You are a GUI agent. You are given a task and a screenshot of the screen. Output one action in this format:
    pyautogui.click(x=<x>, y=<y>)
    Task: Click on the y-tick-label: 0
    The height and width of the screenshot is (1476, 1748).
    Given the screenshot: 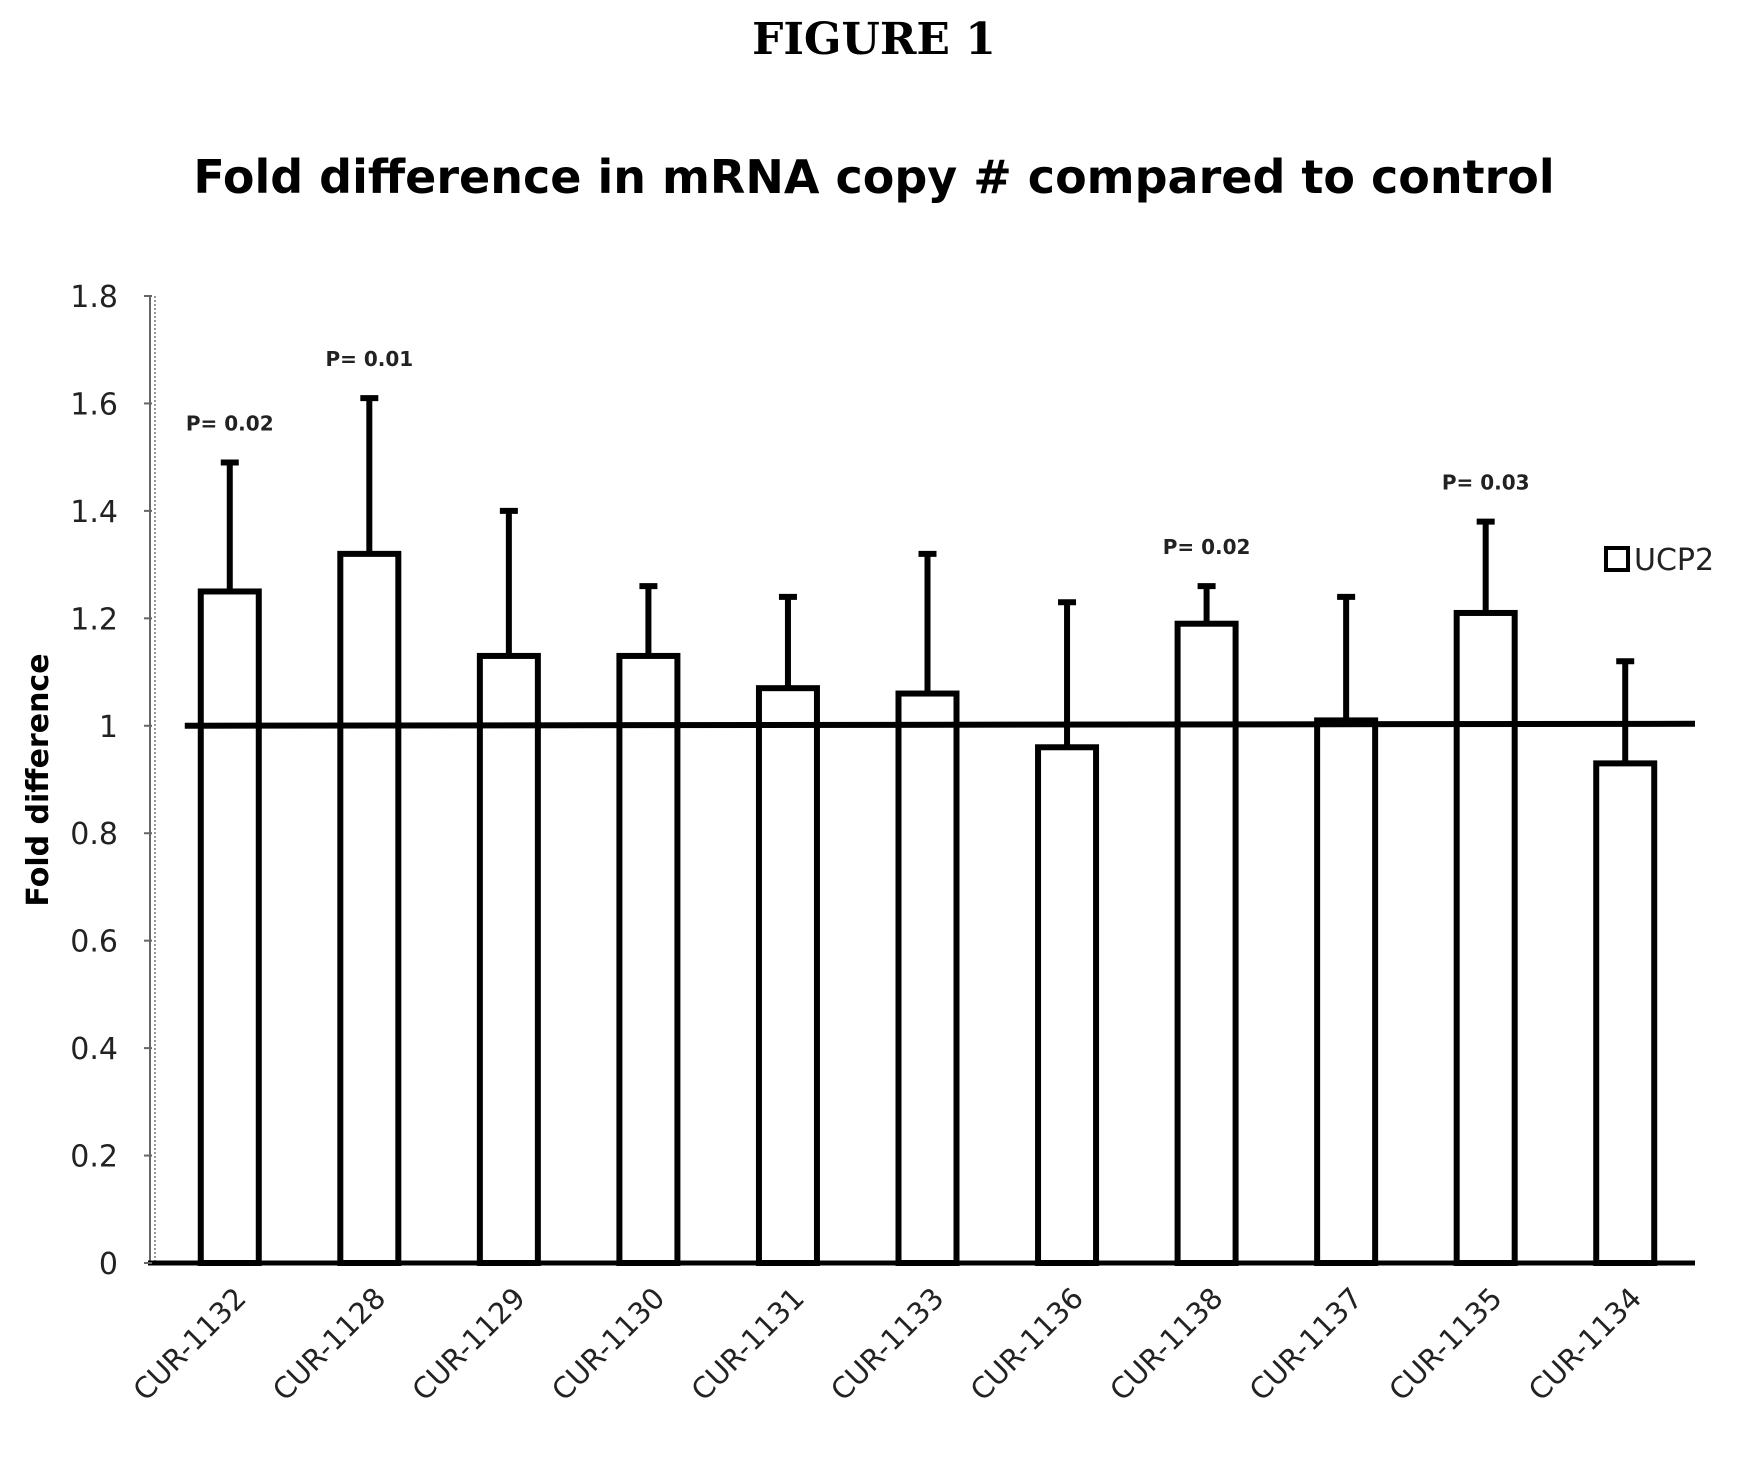 What is the action you would take?
    pyautogui.click(x=108, y=1264)
    